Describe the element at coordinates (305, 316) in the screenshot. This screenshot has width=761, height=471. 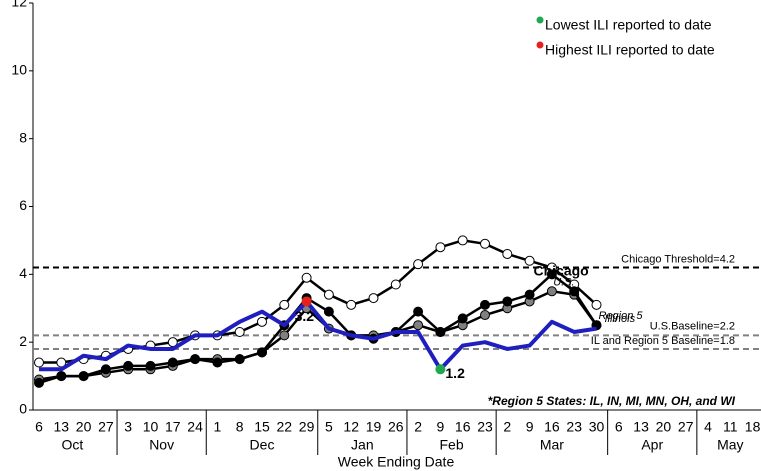
I see `highlight-value: 3.2` at that location.